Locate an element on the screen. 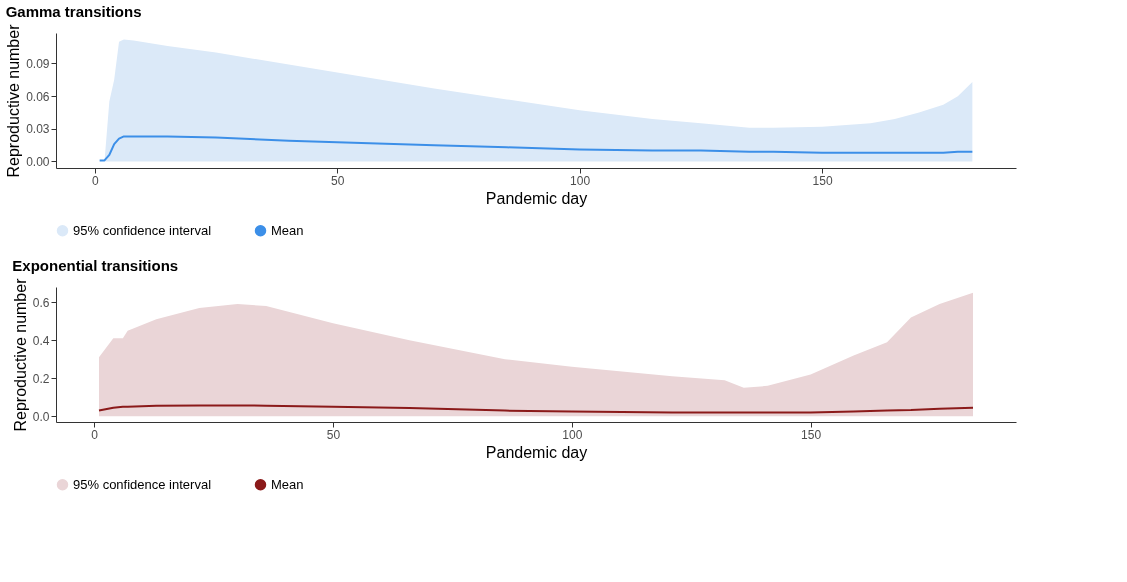 The width and height of the screenshot is (1127, 582). y-tick-label: 0.09 is located at coordinates (38, 63).